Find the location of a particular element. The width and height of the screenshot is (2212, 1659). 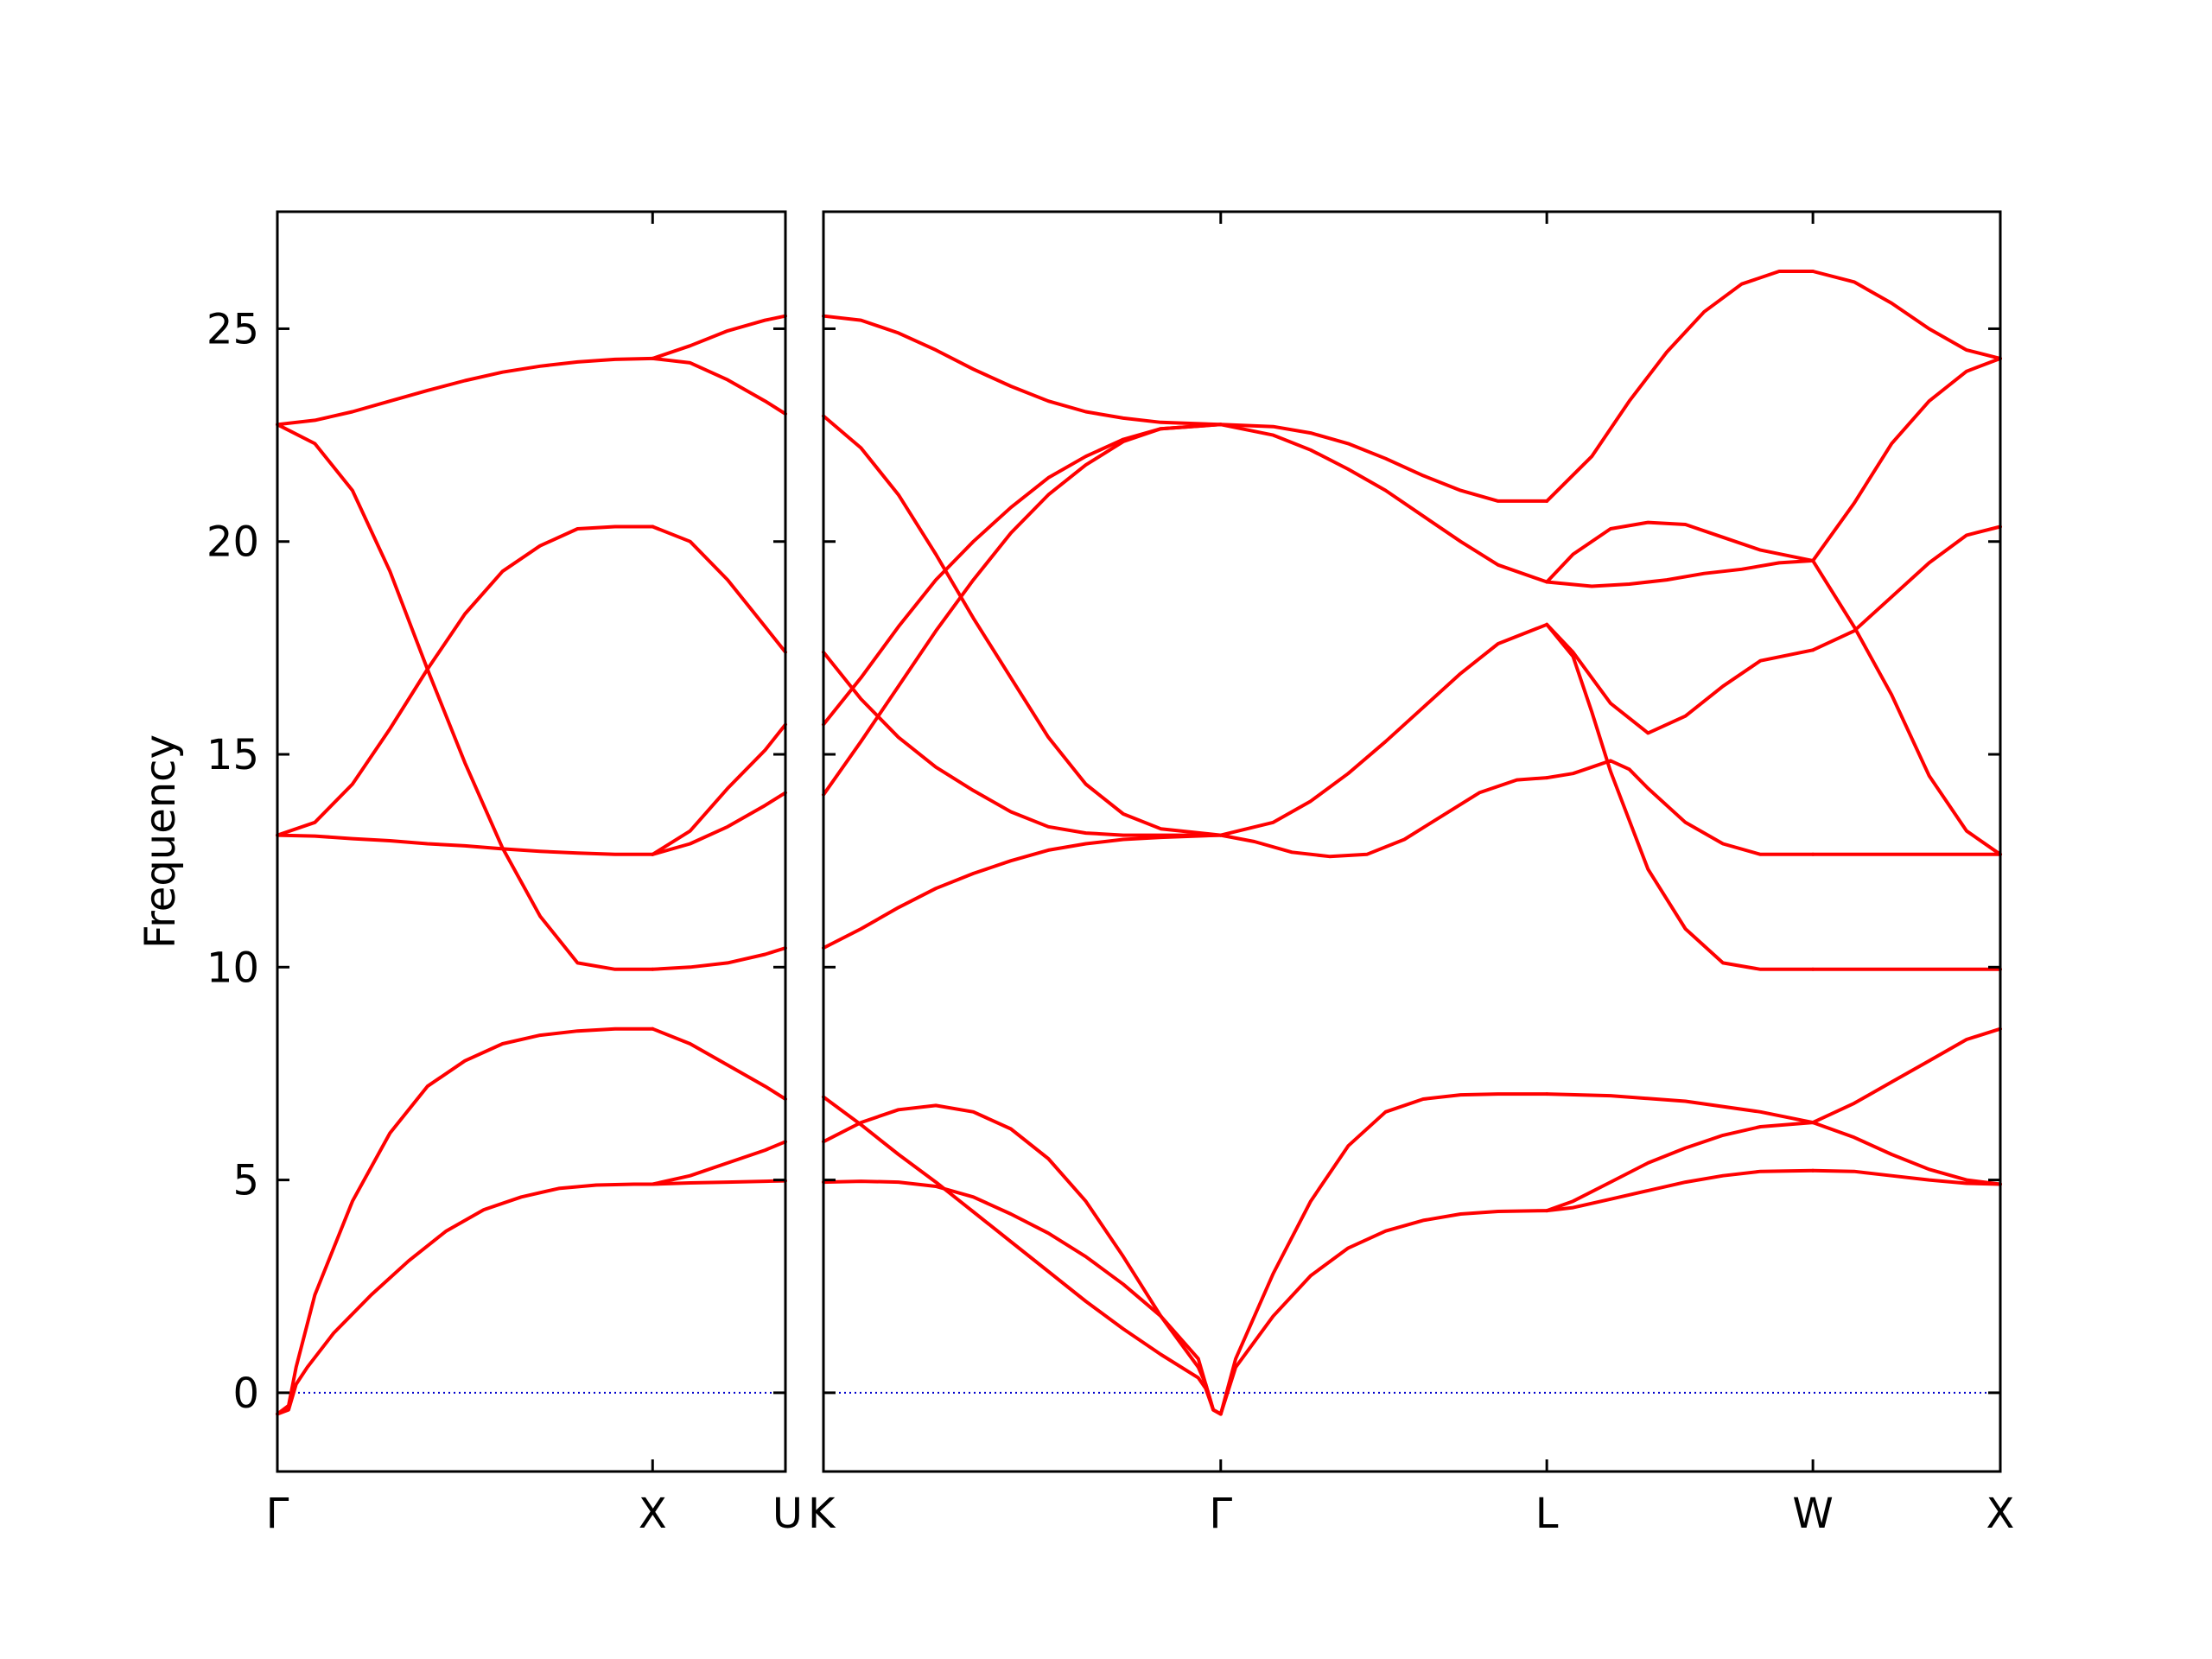

y-tick-label: 15 is located at coordinates (233, 755).